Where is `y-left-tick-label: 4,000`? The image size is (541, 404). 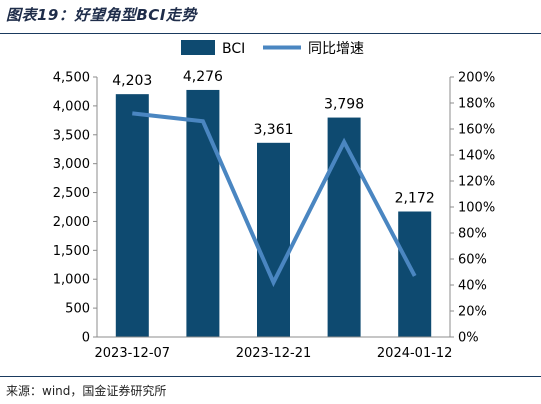 y-left-tick-label: 4,000 is located at coordinates (71, 106).